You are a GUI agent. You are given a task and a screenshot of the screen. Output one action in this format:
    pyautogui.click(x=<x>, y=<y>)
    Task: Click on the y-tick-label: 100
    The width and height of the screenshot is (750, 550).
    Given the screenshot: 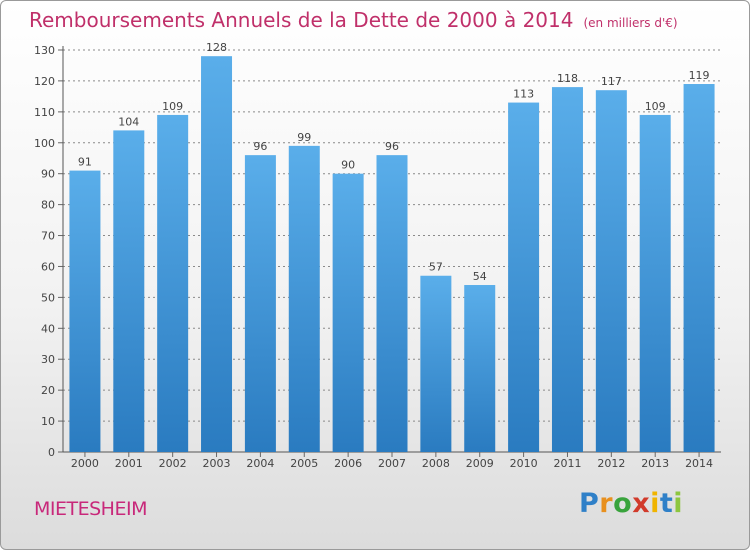 What is the action you would take?
    pyautogui.click(x=44, y=143)
    